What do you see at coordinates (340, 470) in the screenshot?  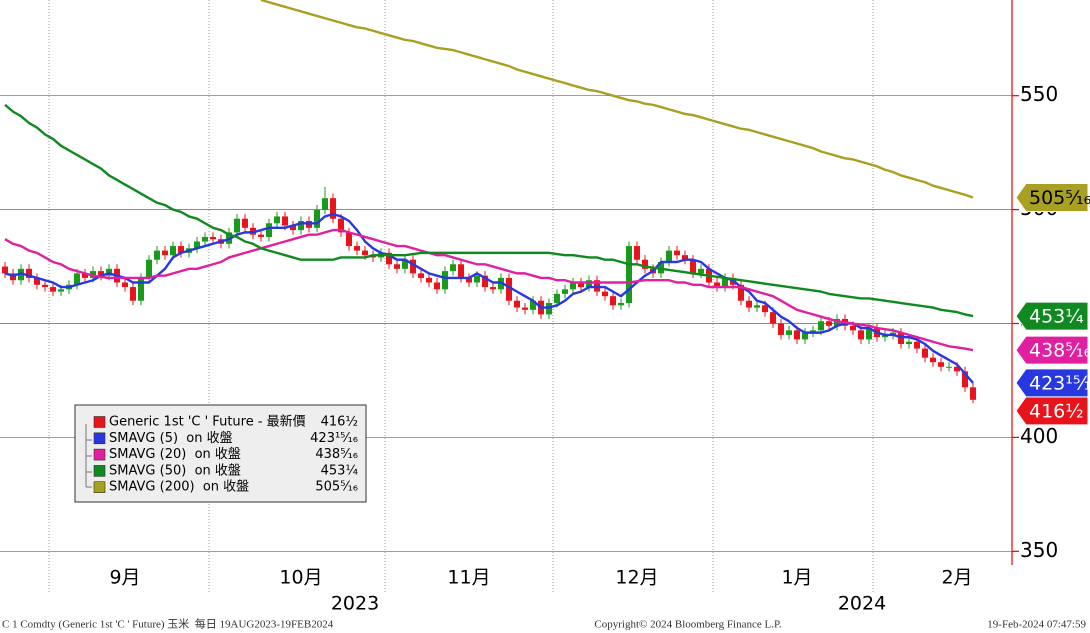 I see `legend-value: 453¼` at bounding box center [340, 470].